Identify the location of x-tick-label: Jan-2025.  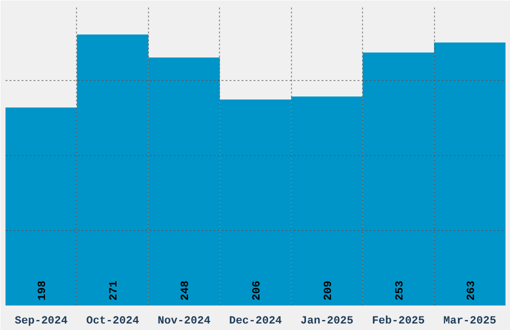
(327, 322).